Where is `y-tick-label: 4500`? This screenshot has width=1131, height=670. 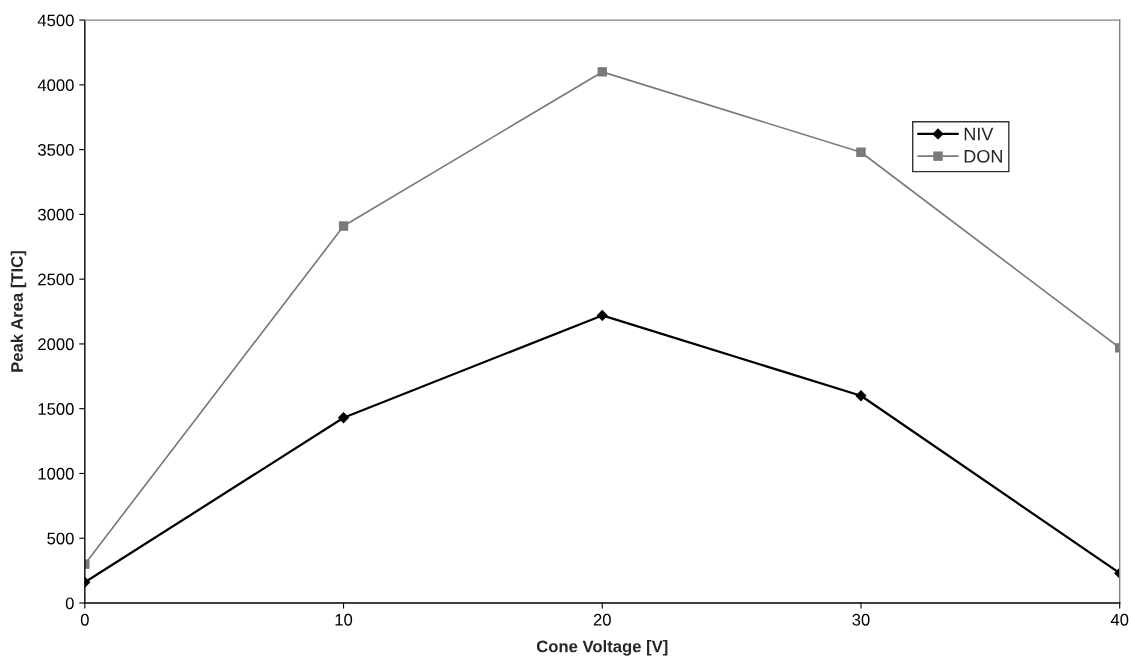
y-tick-label: 4500 is located at coordinates (55, 20).